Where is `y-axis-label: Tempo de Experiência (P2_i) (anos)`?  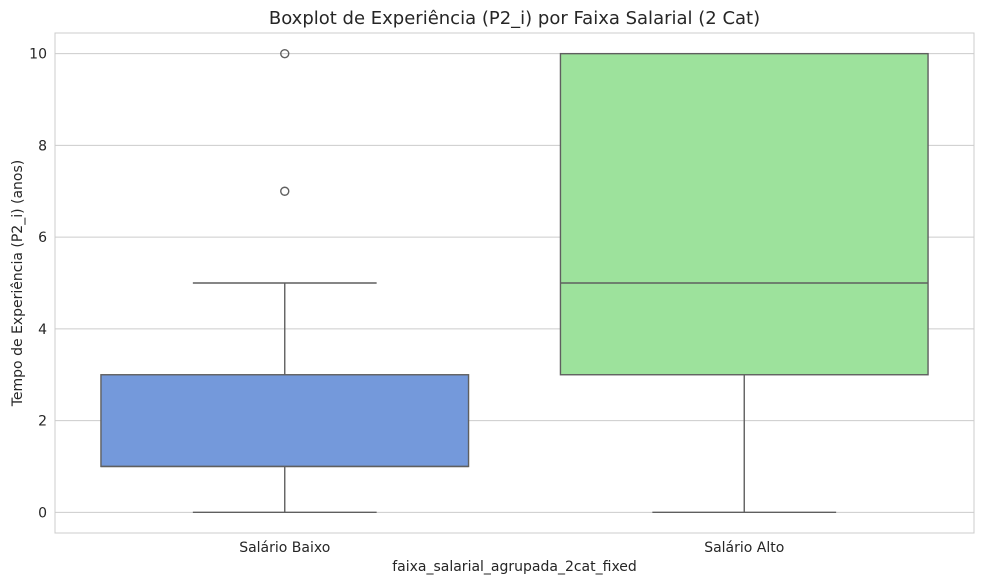
y-axis-label: Tempo de Experiência (P2_i) (anos) is located at coordinates (18, 284).